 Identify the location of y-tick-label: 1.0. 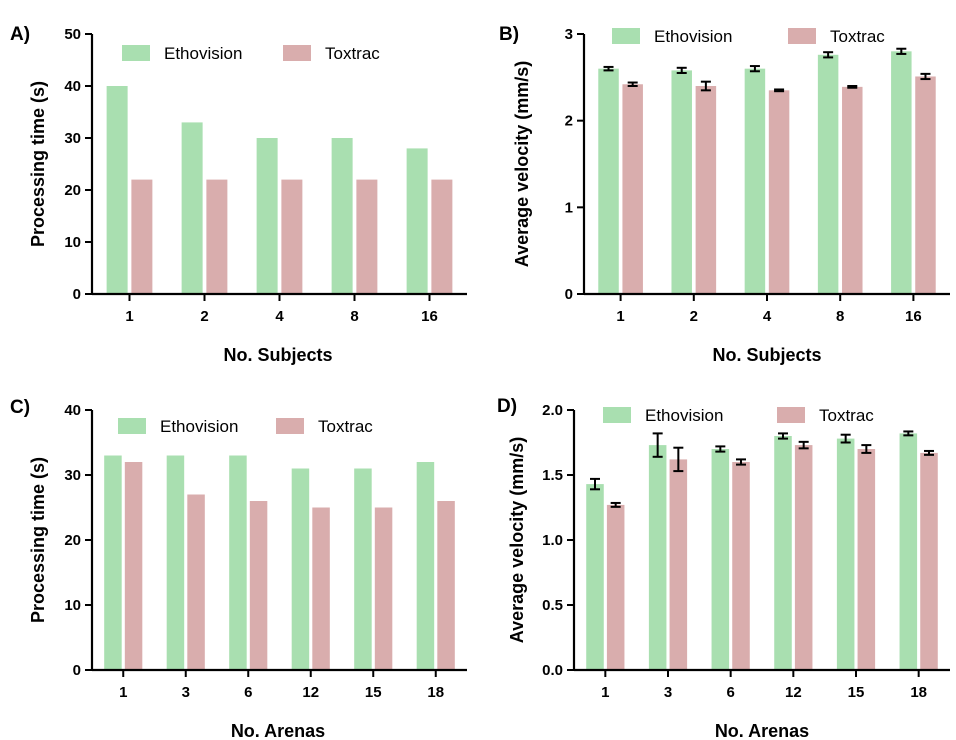
(552, 540).